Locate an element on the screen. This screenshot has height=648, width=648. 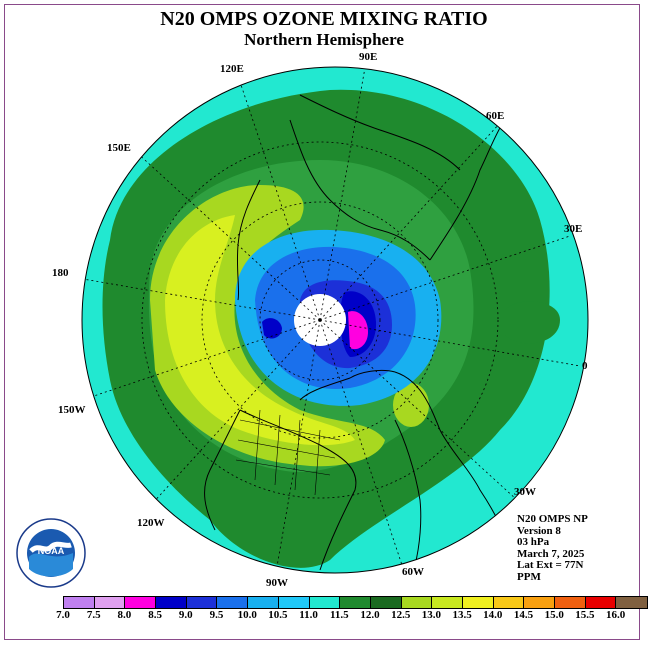
lon-label-120w: 120W is located at coordinates (151, 523).